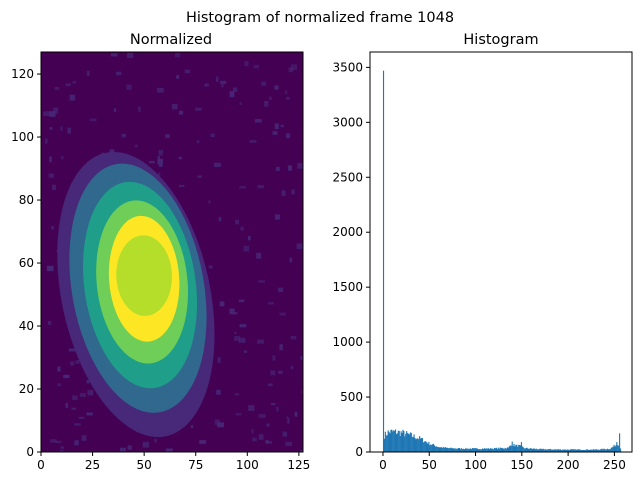 The width and height of the screenshot is (640, 480). I want to click on x-tick-label: 0, so click(41, 465).